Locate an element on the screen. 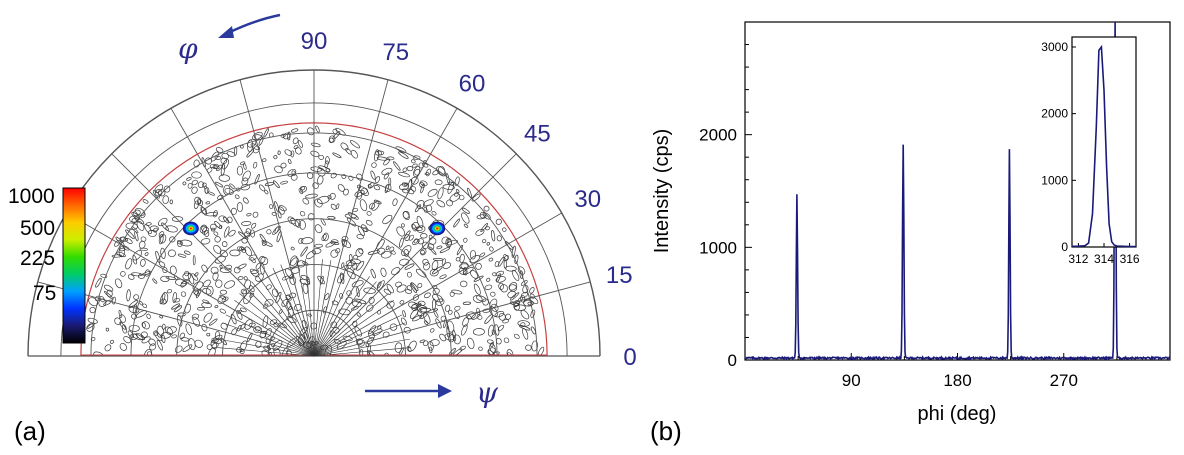 The image size is (1184, 455). angle-tick-label: 75 is located at coordinates (395, 52).